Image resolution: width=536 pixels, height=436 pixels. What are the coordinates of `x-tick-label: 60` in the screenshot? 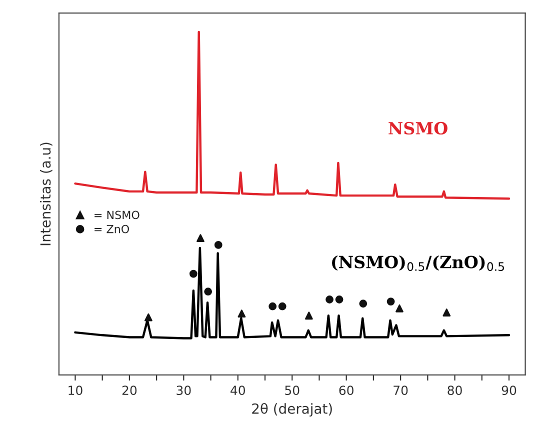 It's located at (346, 391).